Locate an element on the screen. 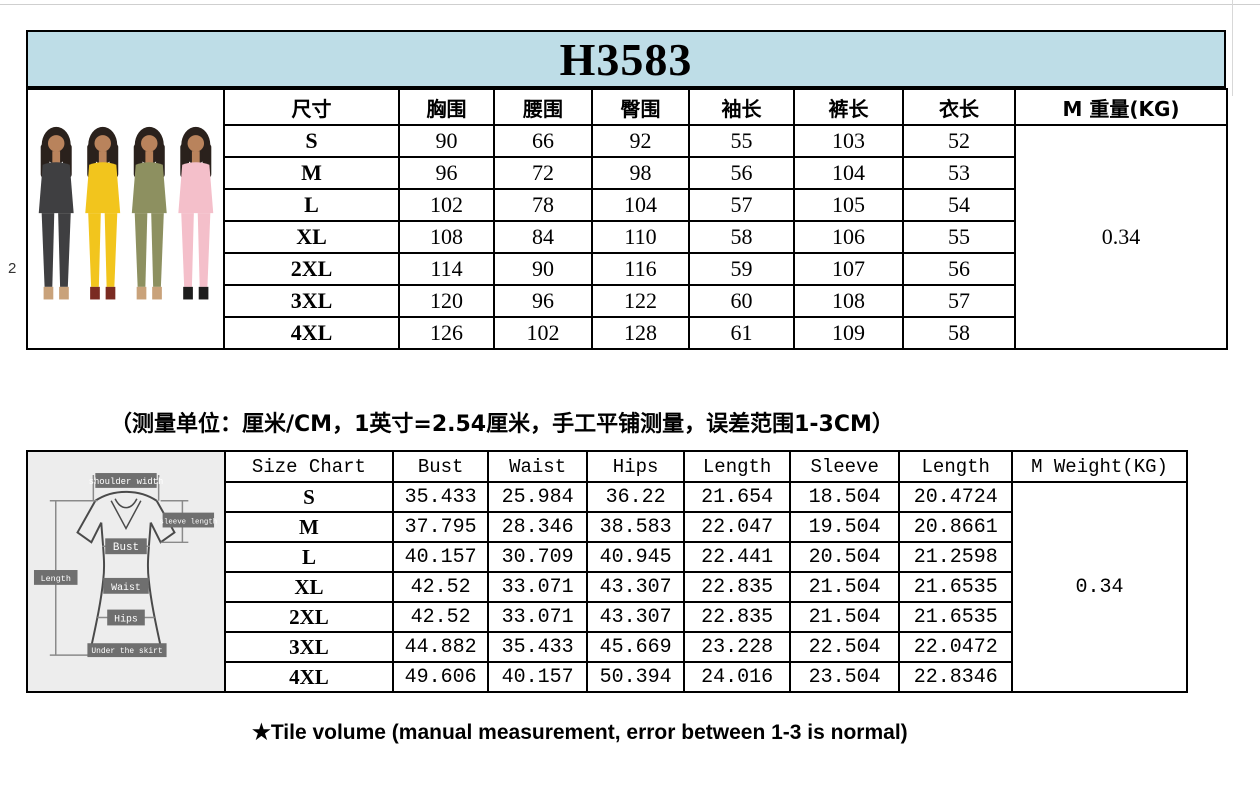  cell: 104 is located at coordinates (848, 173).